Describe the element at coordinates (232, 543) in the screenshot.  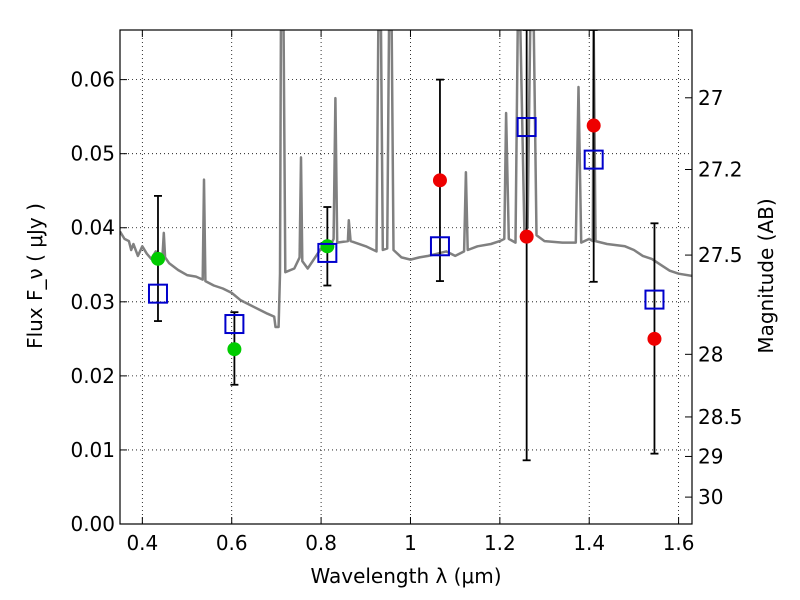
I see `x-tick-label: 0.6` at that location.